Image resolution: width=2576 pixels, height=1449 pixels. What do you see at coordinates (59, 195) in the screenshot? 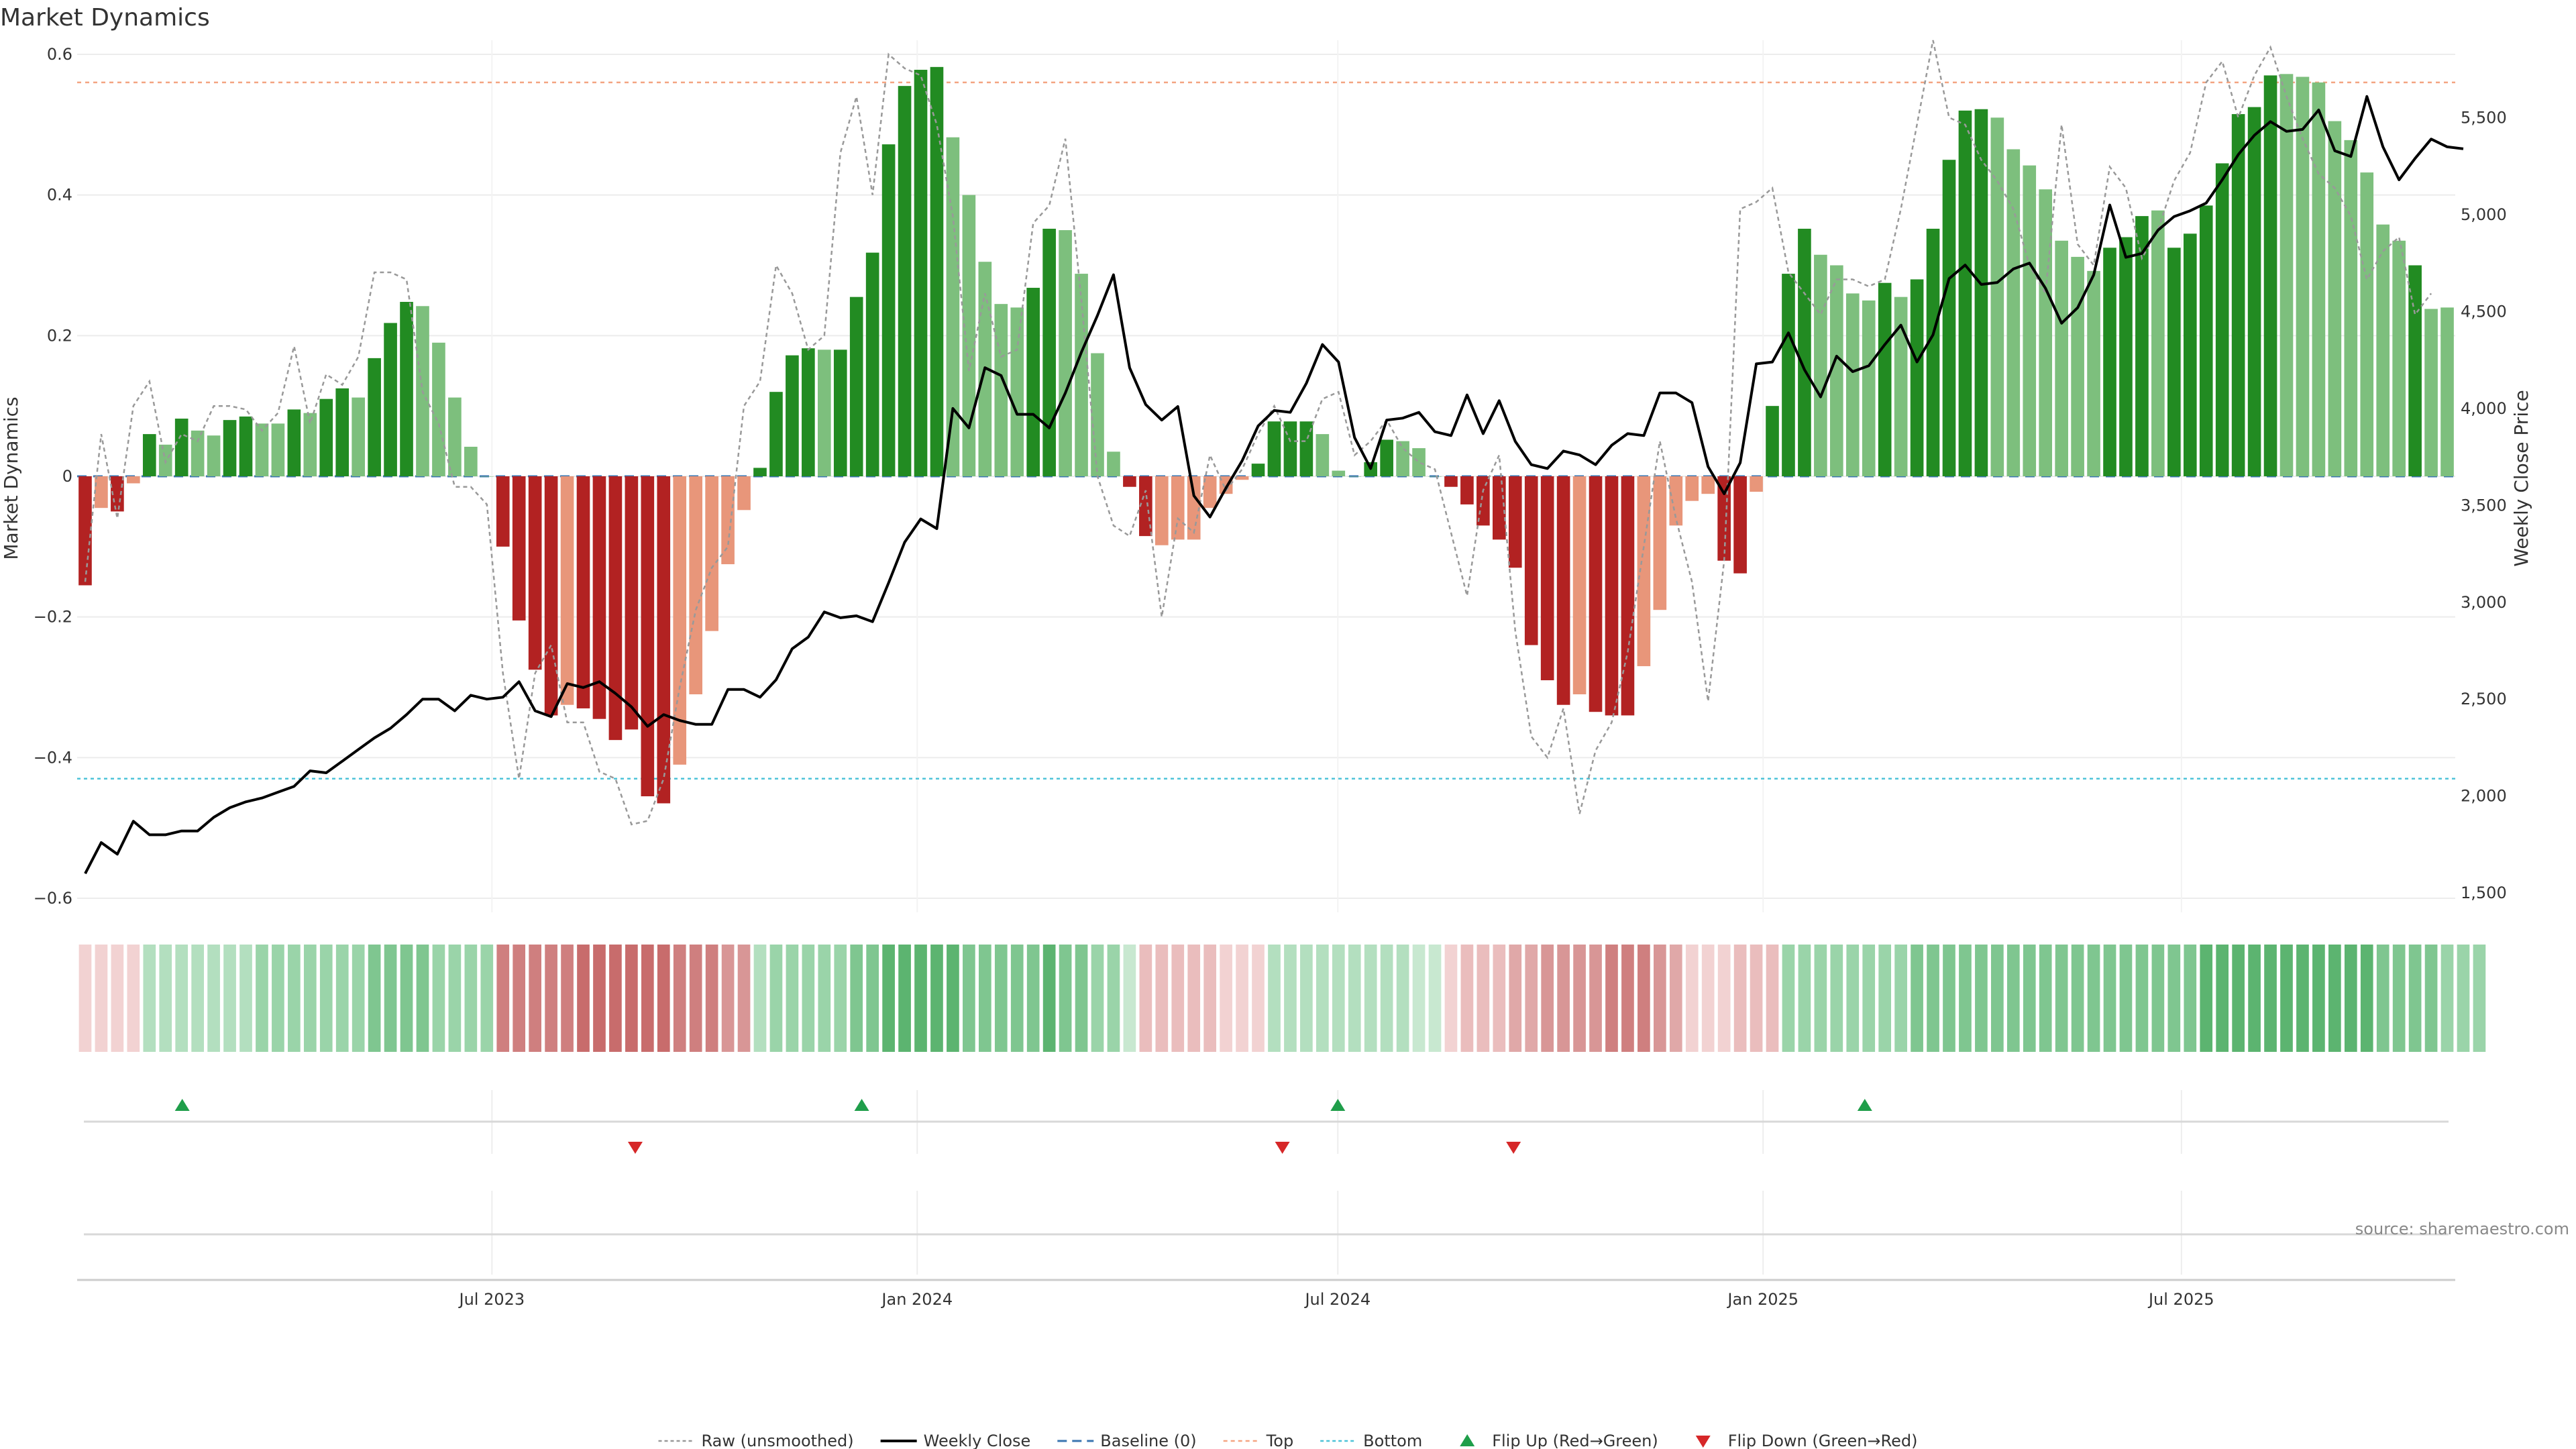
I see `y-tick-label: 0.4` at bounding box center [59, 195].